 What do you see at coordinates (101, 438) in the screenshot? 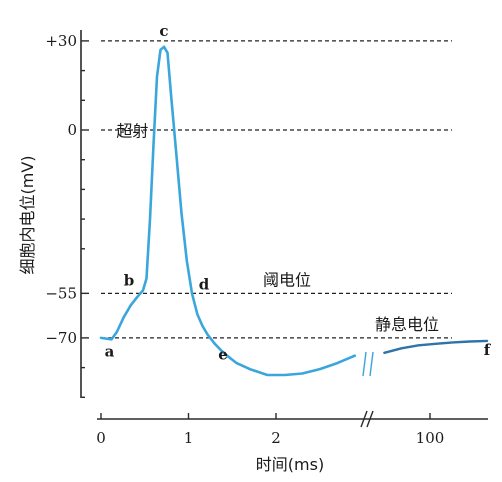
I see `x-tick-label-0: 0` at bounding box center [101, 438].